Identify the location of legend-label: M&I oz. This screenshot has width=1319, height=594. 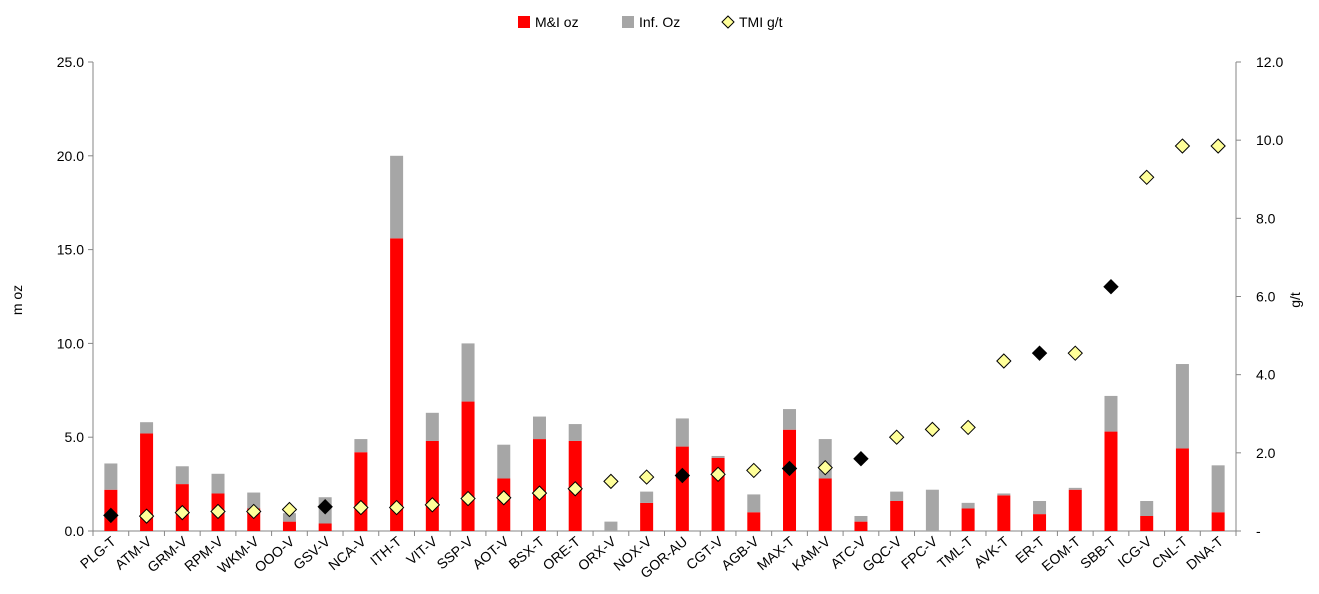
(557, 22).